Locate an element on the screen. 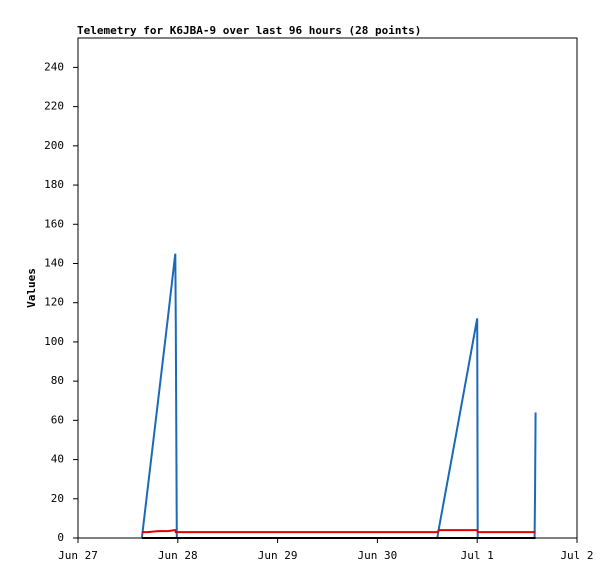 This screenshot has width=615, height=583. series-line is located at coordinates (338, 531).